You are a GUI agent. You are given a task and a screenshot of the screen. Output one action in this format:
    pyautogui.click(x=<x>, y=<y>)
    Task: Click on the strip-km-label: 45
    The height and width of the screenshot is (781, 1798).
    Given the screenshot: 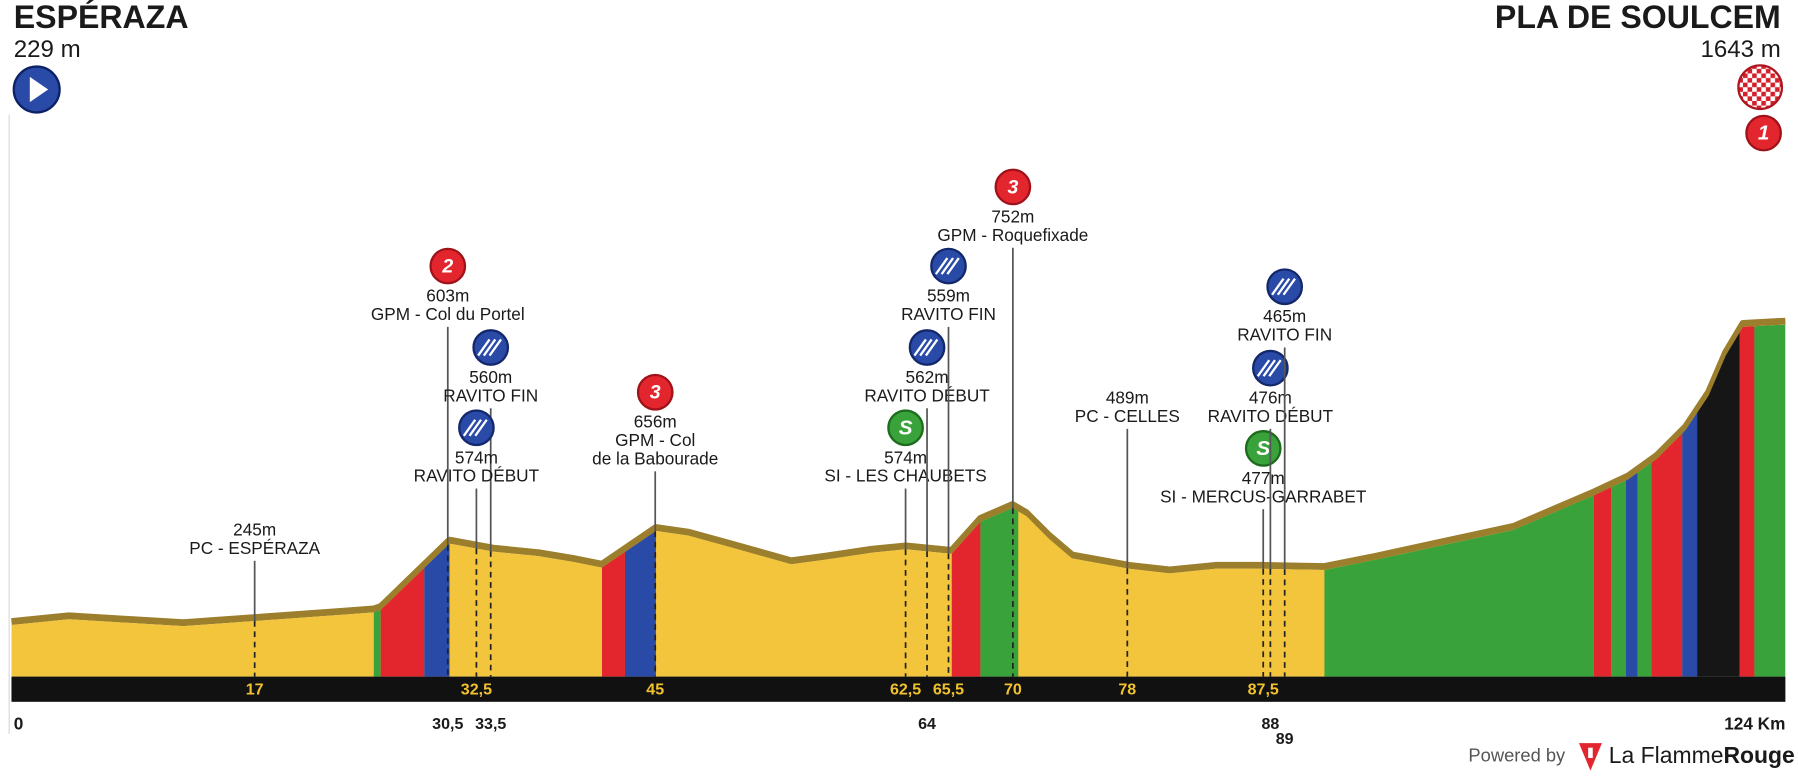 What is the action you would take?
    pyautogui.click(x=655, y=690)
    